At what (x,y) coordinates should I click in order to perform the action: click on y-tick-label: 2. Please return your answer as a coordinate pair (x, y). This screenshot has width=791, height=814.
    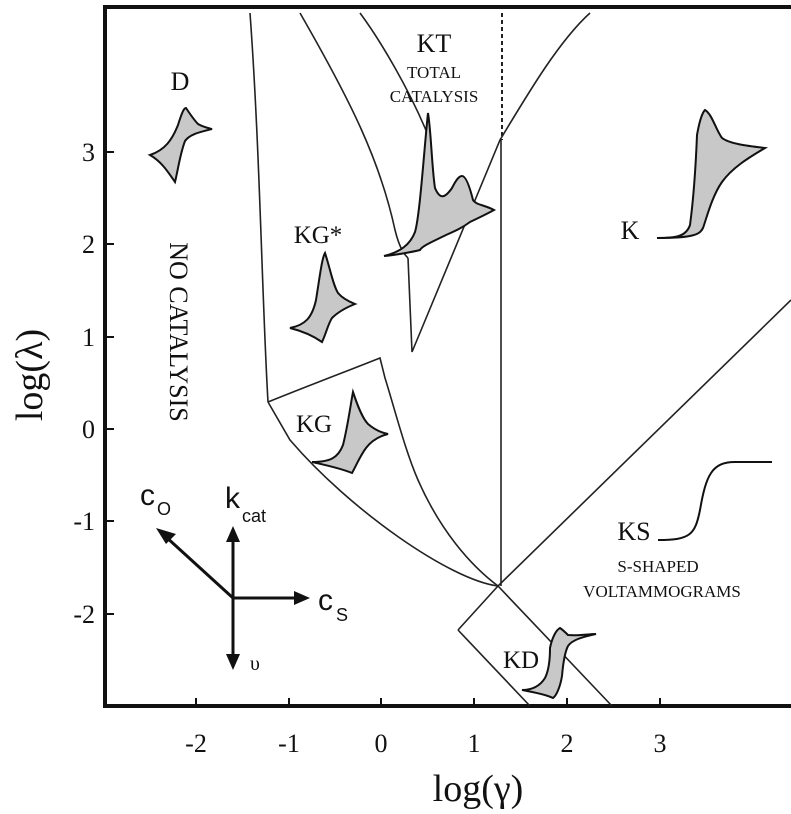
    Looking at the image, I should click on (88, 244).